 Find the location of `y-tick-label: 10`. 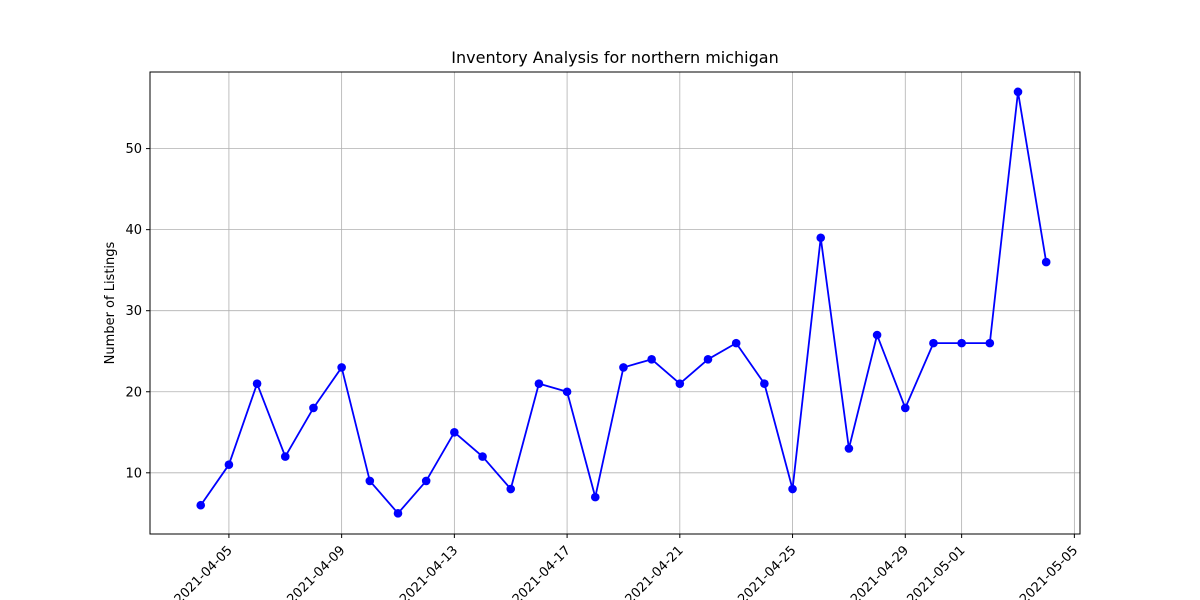

y-tick-label: 10 is located at coordinates (133, 473).